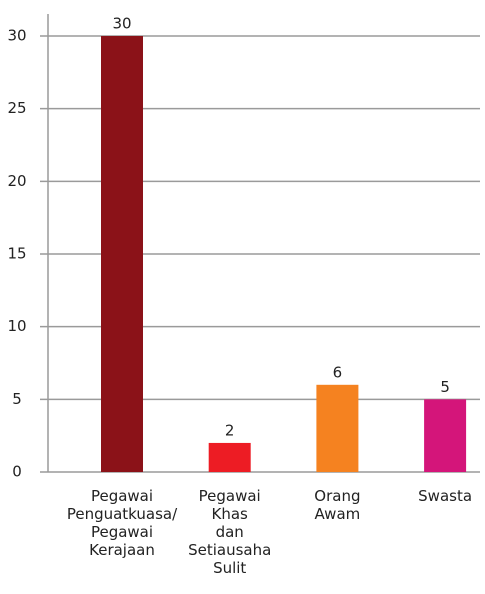 The height and width of the screenshot is (594, 485). Describe the element at coordinates (122, 523) in the screenshot. I see `x-tick-label: Pegawai Penguatkuasa/Pegawai Kerajaan` at that location.